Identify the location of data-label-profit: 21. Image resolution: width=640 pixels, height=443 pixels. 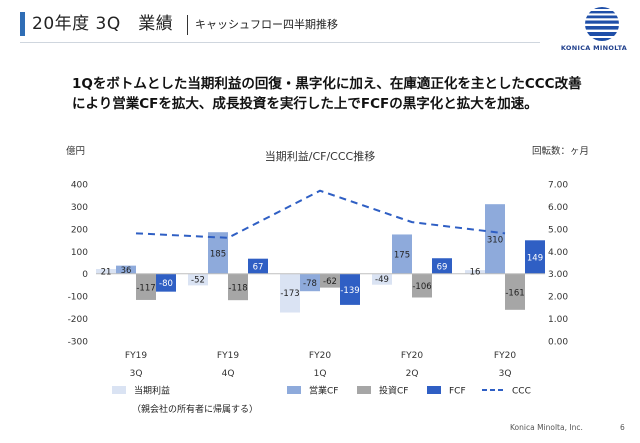
(106, 273).